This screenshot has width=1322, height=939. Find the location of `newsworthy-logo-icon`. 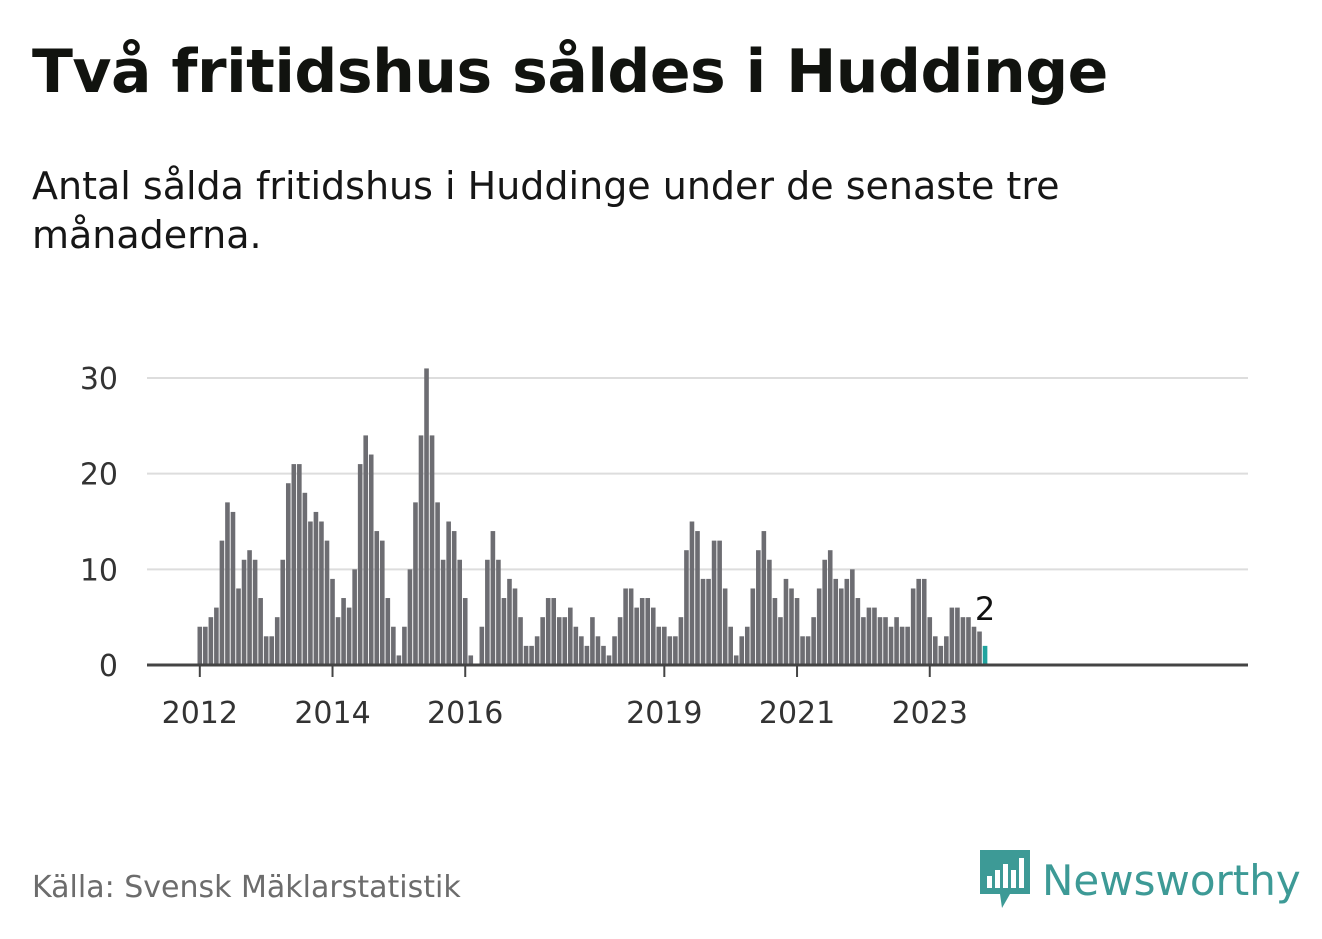

newsworthy-logo-icon is located at coordinates (1005, 879).